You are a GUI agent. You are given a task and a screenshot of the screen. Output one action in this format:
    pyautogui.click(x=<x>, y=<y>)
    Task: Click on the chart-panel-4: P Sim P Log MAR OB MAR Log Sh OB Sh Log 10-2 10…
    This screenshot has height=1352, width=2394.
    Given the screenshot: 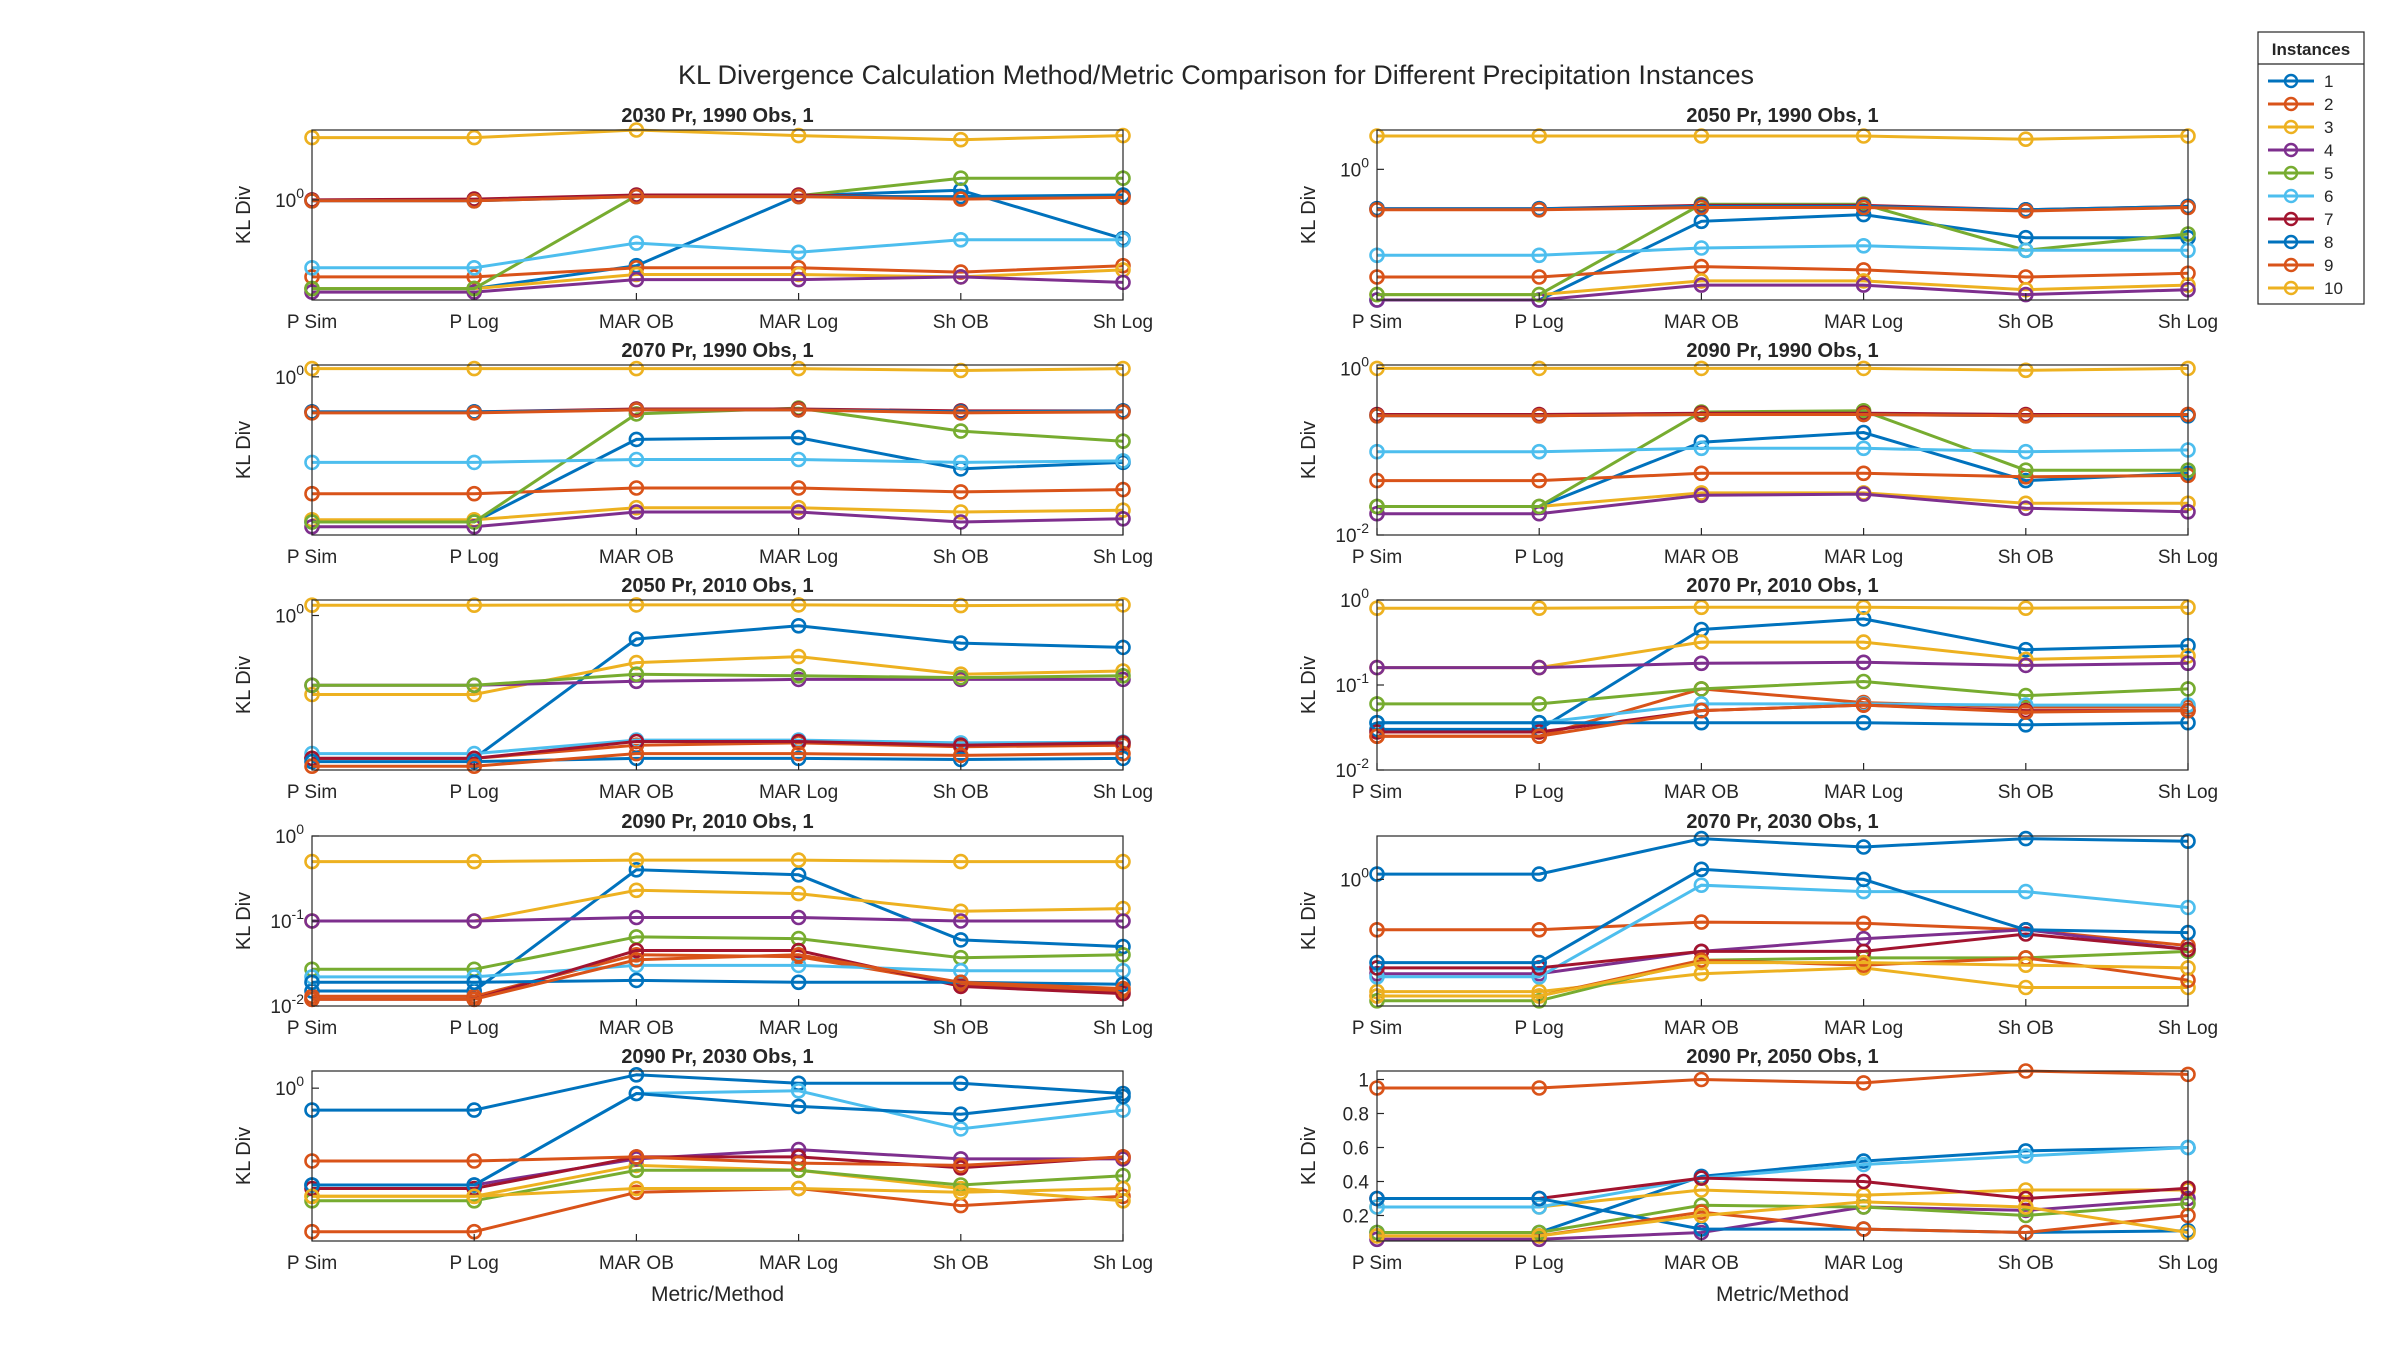 What is the action you would take?
    pyautogui.click(x=1758, y=454)
    